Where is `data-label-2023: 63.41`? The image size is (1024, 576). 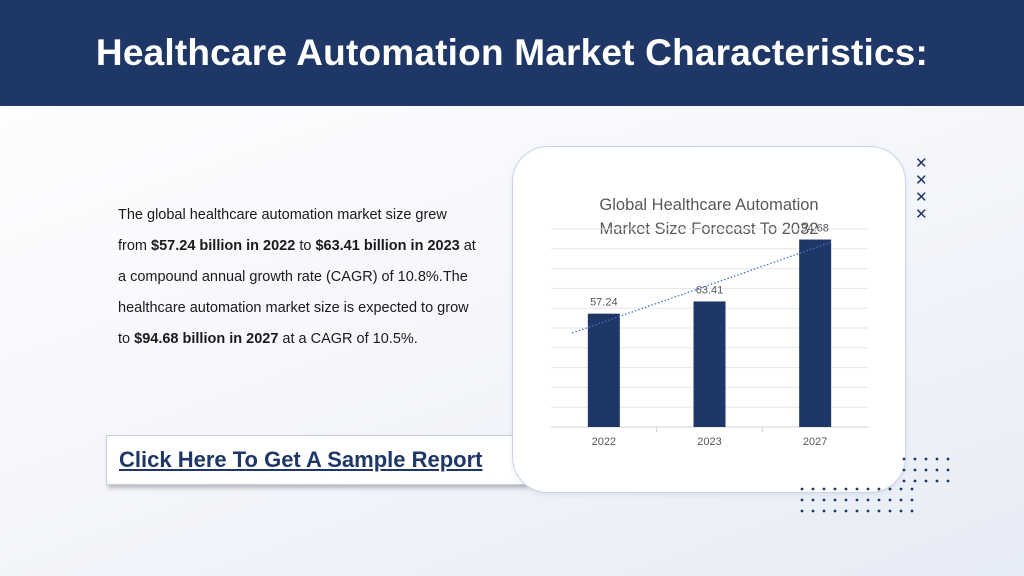 data-label-2023: 63.41 is located at coordinates (710, 290).